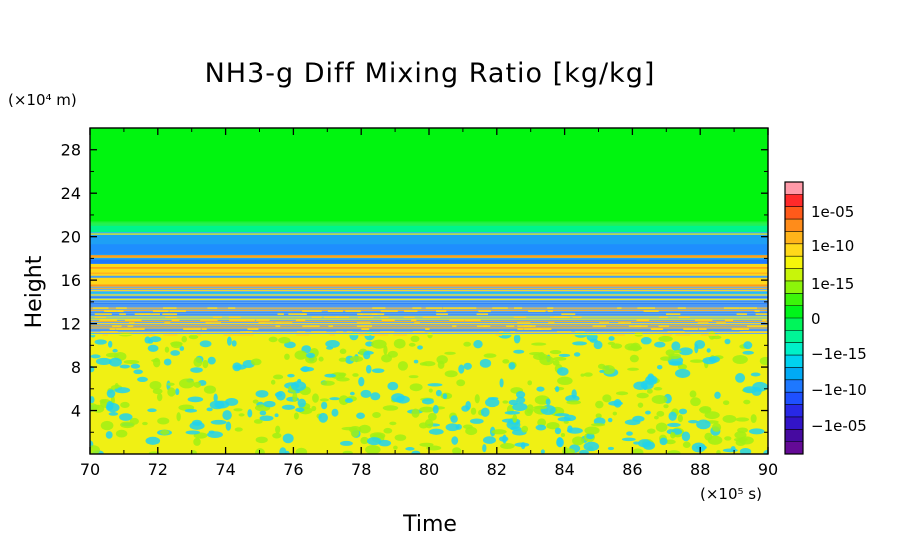  What do you see at coordinates (839, 354) in the screenshot?
I see `colorbar-label: −1e-15` at bounding box center [839, 354].